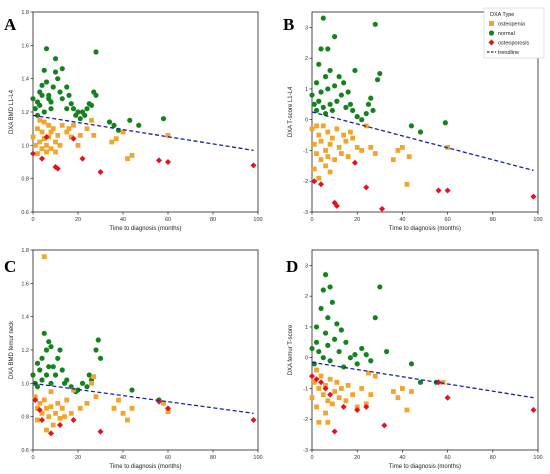 The width and height of the screenshot is (550, 474). Describe the element at coordinates (402, 458) in the screenshot. I see `x-tick-label-d: 40` at that location.